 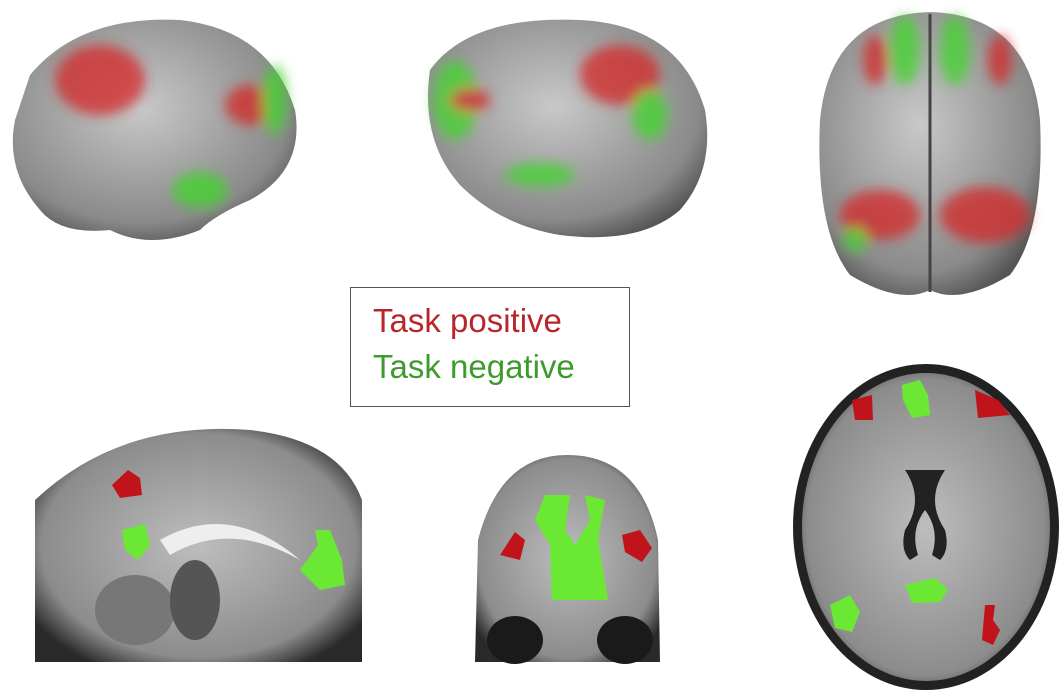 I want to click on mri-coronal, so click(x=567, y=559).